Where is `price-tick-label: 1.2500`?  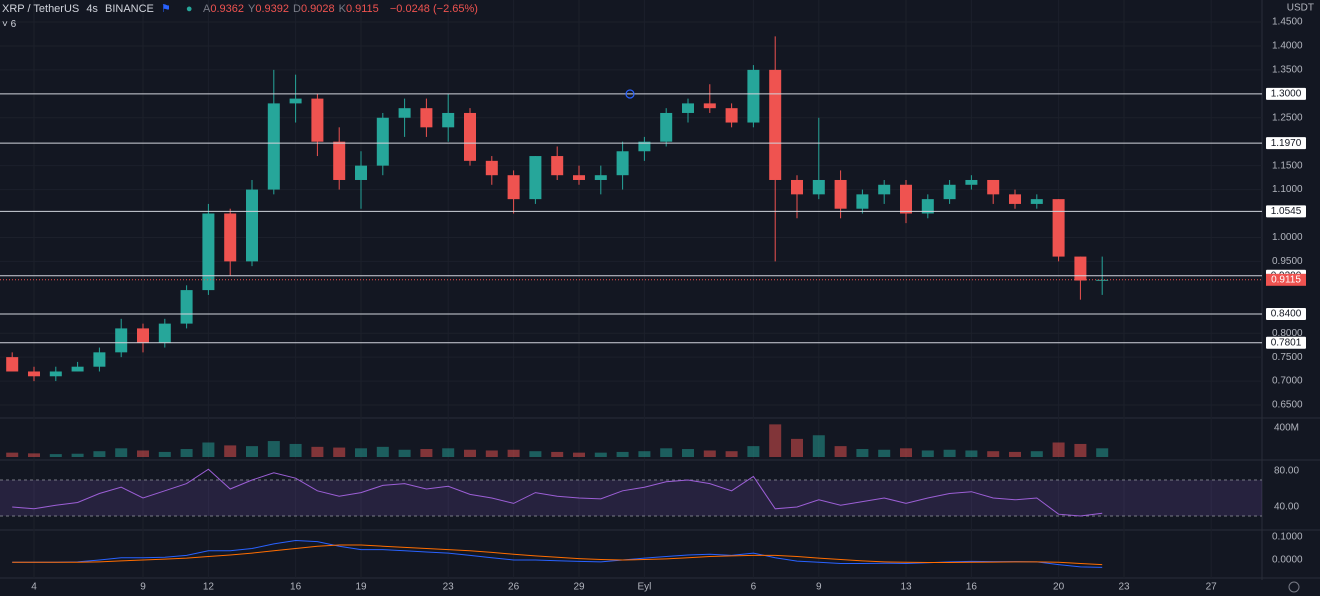 price-tick-label: 1.2500 is located at coordinates (1287, 117).